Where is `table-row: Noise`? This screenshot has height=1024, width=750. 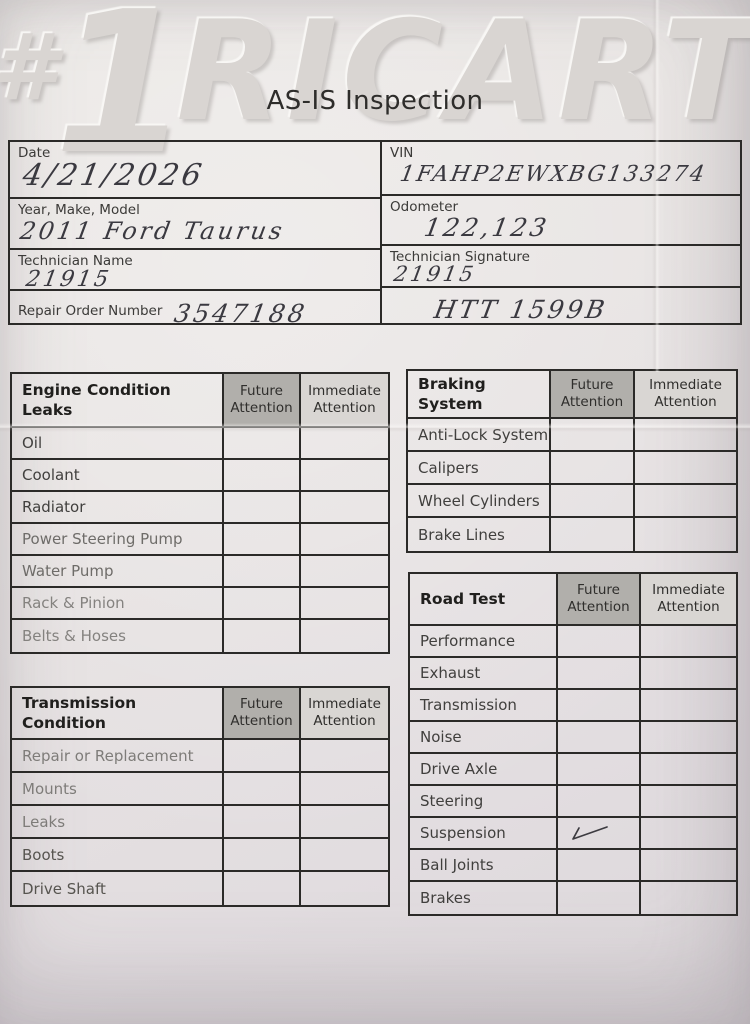
table-row: Noise is located at coordinates (573, 738).